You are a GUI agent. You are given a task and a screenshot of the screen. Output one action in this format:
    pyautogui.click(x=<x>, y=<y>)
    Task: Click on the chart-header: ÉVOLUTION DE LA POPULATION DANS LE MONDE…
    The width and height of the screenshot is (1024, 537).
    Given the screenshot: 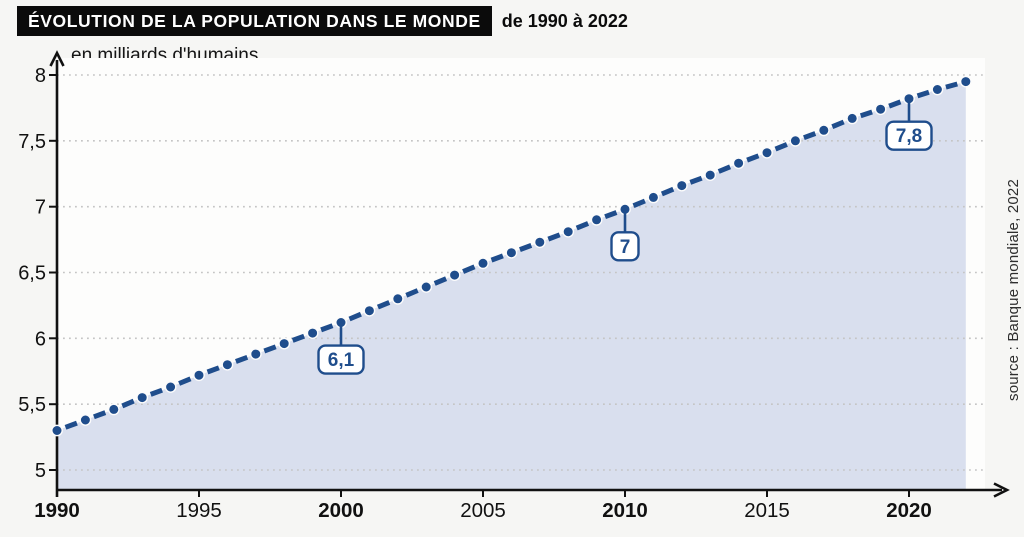 What is the action you would take?
    pyautogui.click(x=322, y=21)
    